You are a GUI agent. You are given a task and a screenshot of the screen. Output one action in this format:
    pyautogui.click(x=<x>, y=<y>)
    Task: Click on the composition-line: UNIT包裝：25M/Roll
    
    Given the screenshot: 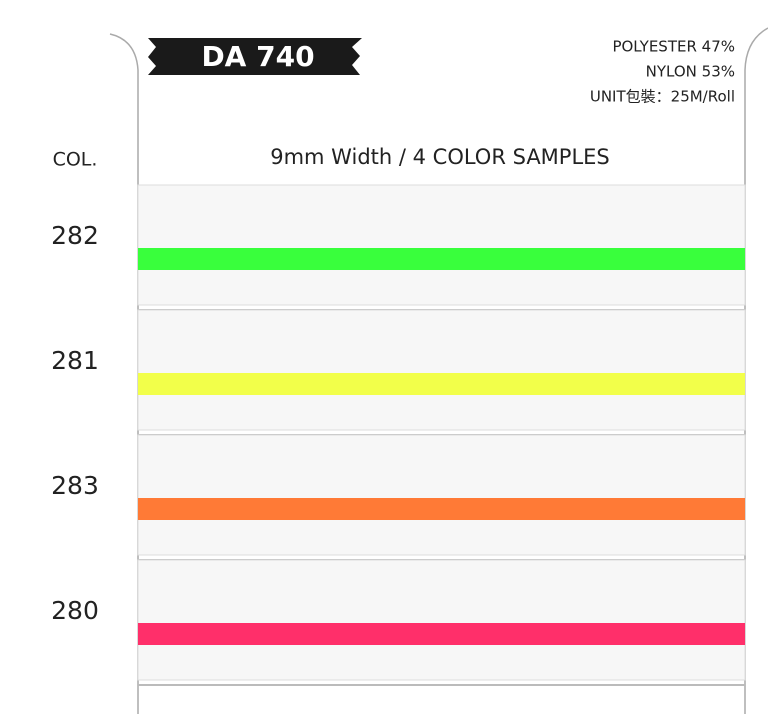 What is the action you would take?
    pyautogui.click(x=662, y=97)
    